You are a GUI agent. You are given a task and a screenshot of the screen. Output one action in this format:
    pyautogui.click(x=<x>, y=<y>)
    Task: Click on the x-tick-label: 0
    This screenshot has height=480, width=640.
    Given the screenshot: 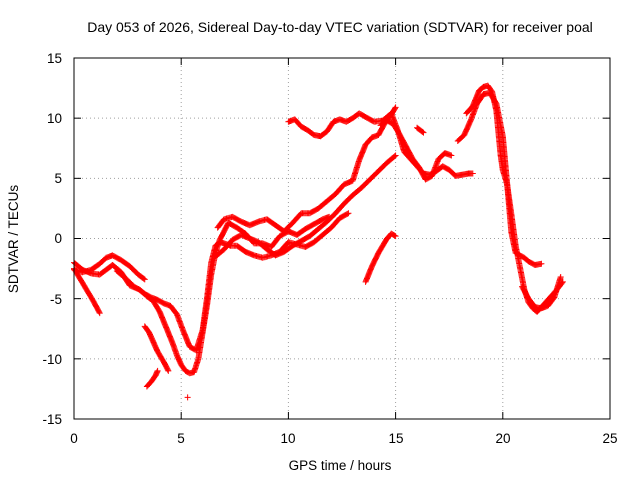 What is the action you would take?
    pyautogui.click(x=74, y=438)
    